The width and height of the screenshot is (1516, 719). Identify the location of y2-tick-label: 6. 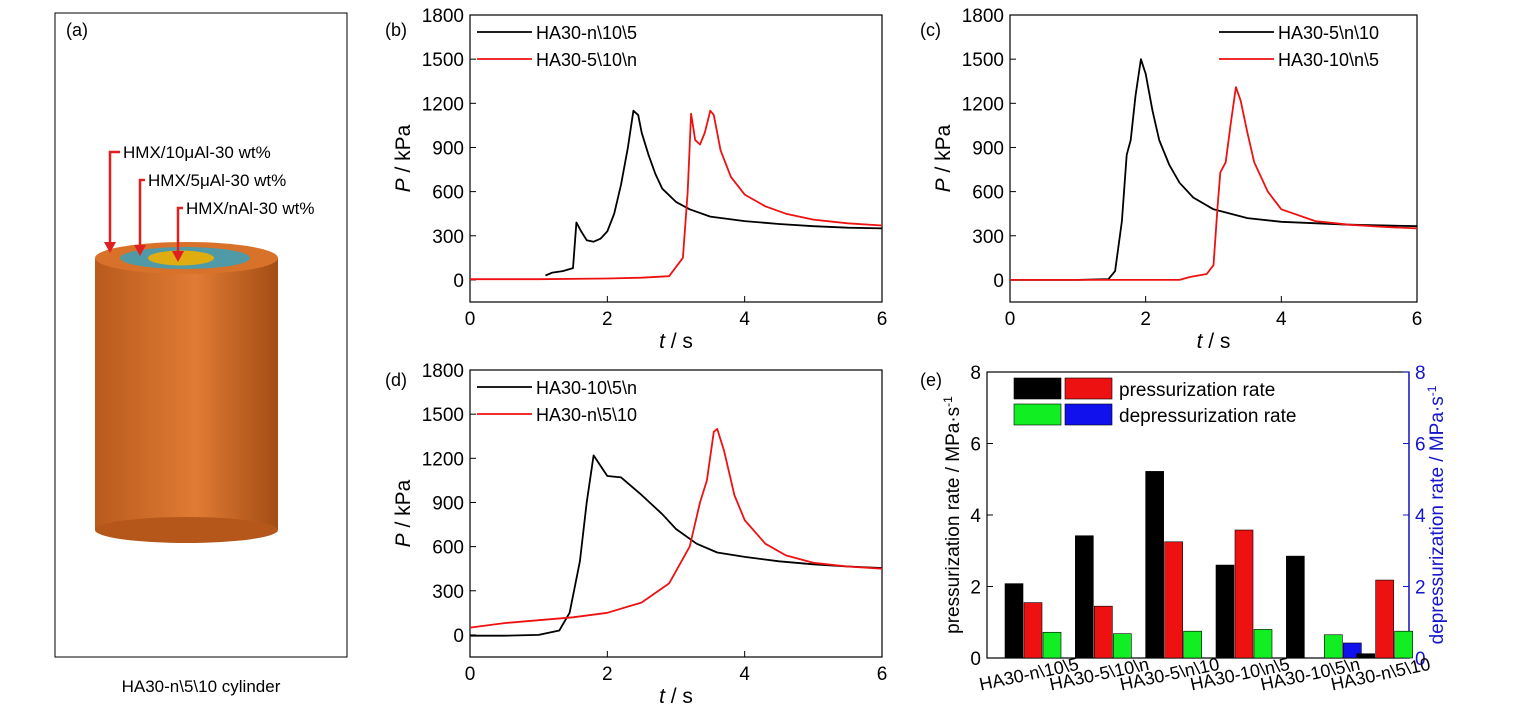
(1420, 445).